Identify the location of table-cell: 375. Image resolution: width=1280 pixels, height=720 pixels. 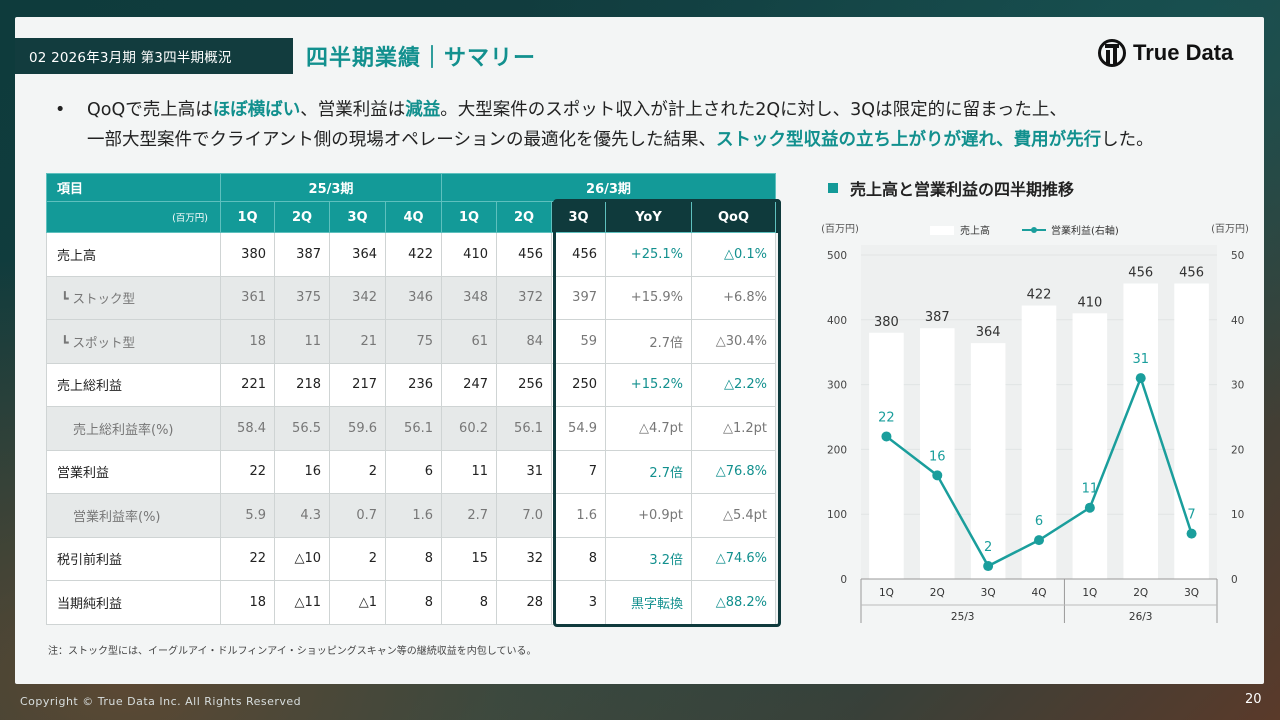
(302, 297).